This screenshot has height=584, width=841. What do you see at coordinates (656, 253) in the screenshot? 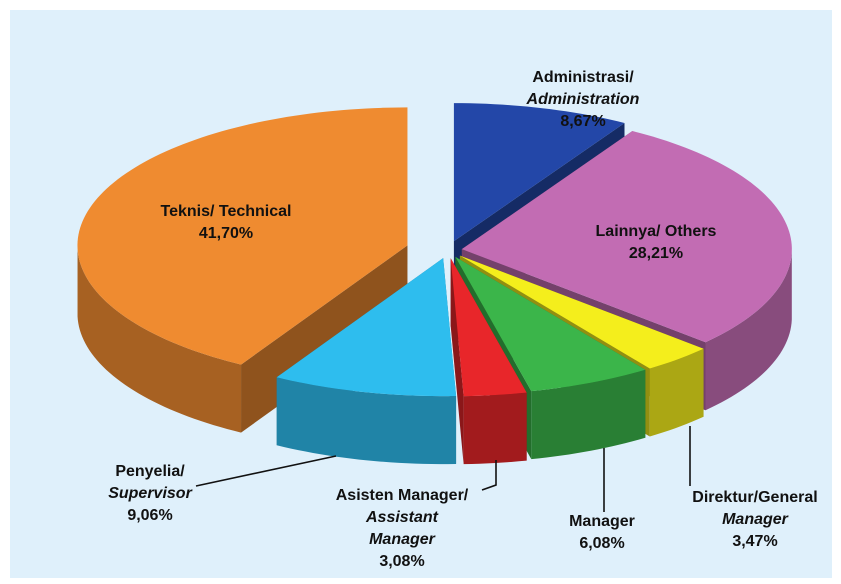
I see `value-label: 28,21%` at bounding box center [656, 253].